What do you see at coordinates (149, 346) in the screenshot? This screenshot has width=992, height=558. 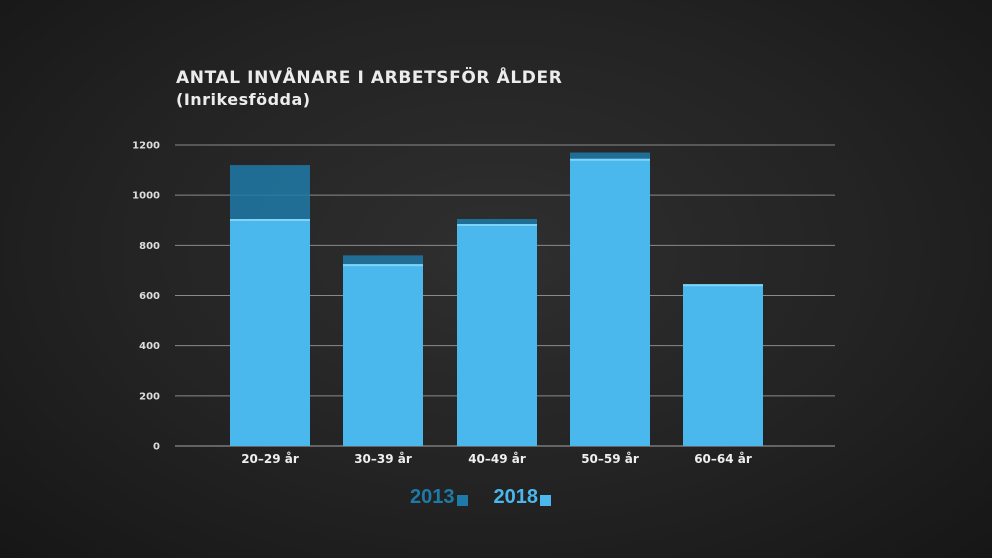 I see `y-tick-label: 400` at bounding box center [149, 346].